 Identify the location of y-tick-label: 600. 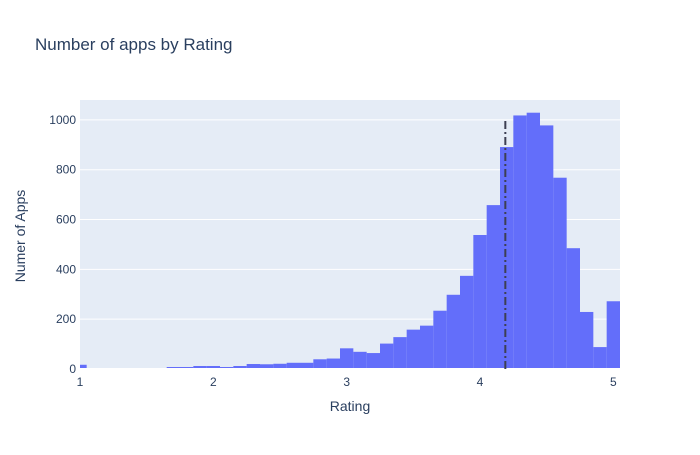
(66, 220).